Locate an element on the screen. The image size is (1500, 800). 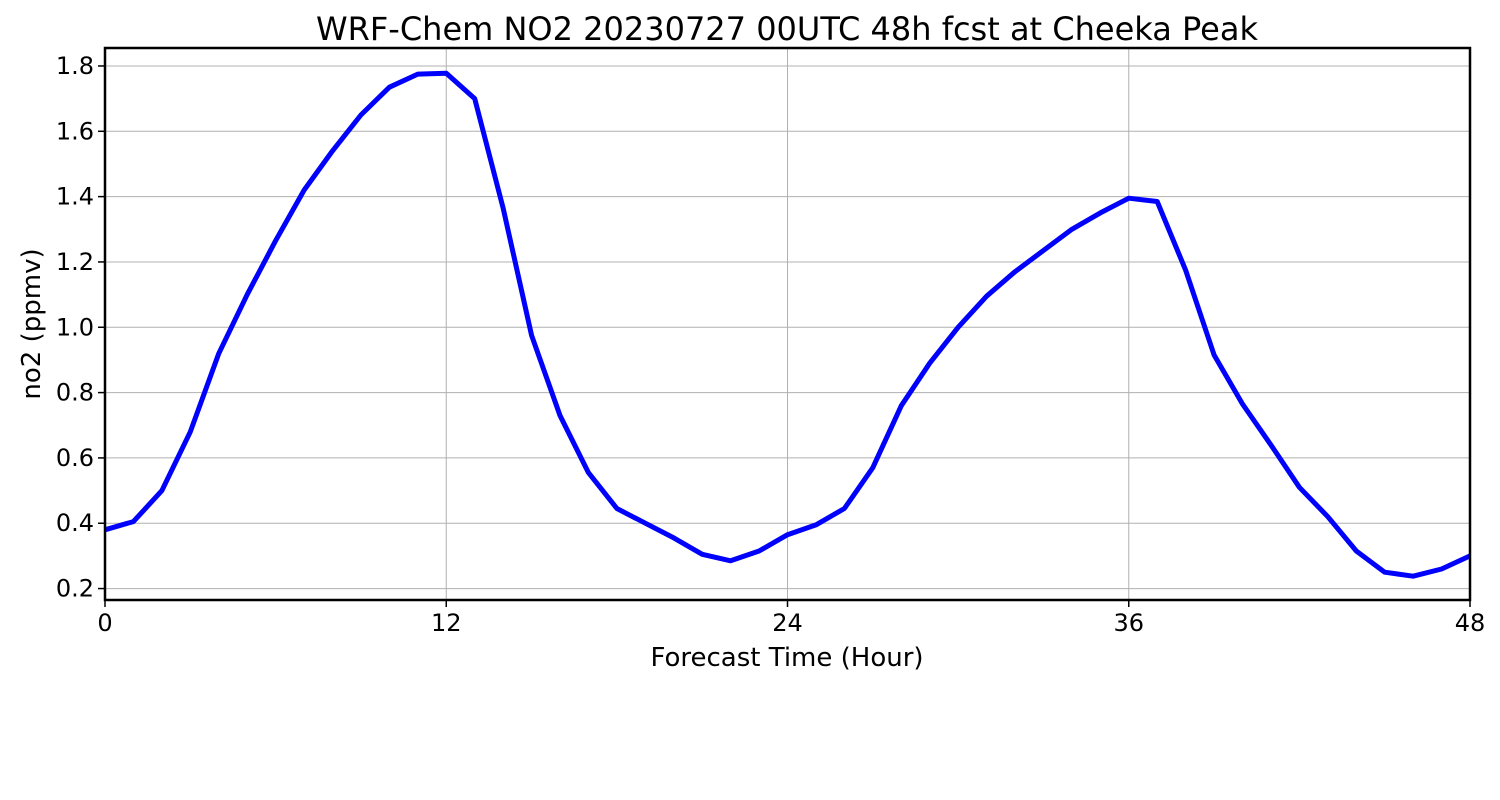
y-tick-label: 0.4 is located at coordinates (75, 523).